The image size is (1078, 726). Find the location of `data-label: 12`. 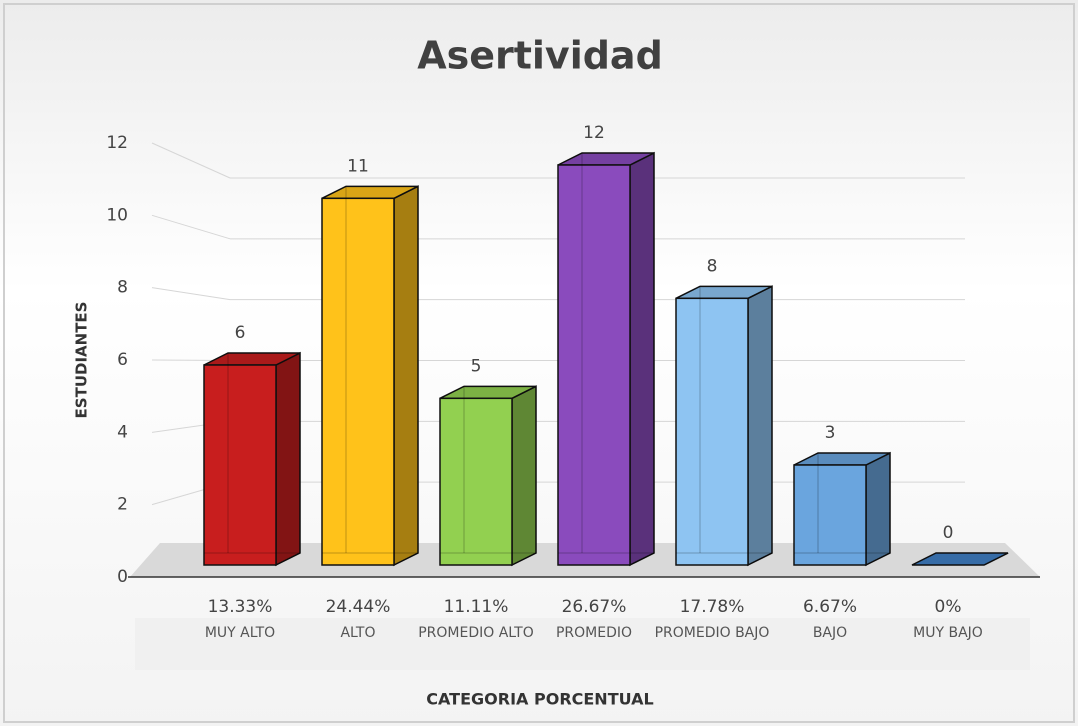

data-label: 12 is located at coordinates (594, 133).